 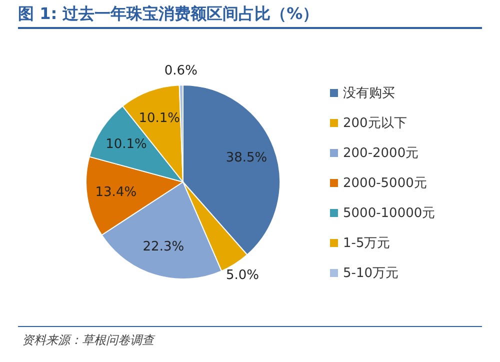 What do you see at coordinates (181, 71) in the screenshot?
I see `data-label: 0.6%` at bounding box center [181, 71].